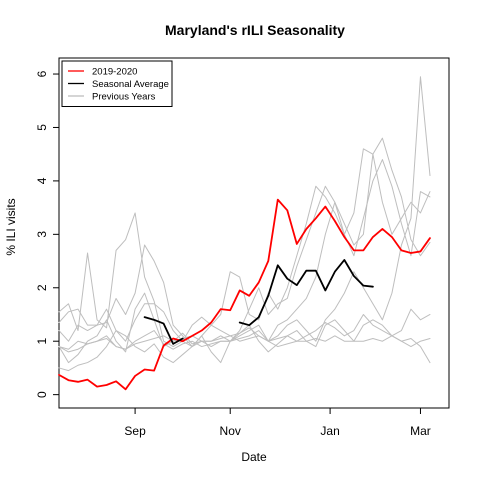 The image size is (480, 480). Describe the element at coordinates (42, 234) in the screenshot. I see `y-tick-label-3: 3` at that location.